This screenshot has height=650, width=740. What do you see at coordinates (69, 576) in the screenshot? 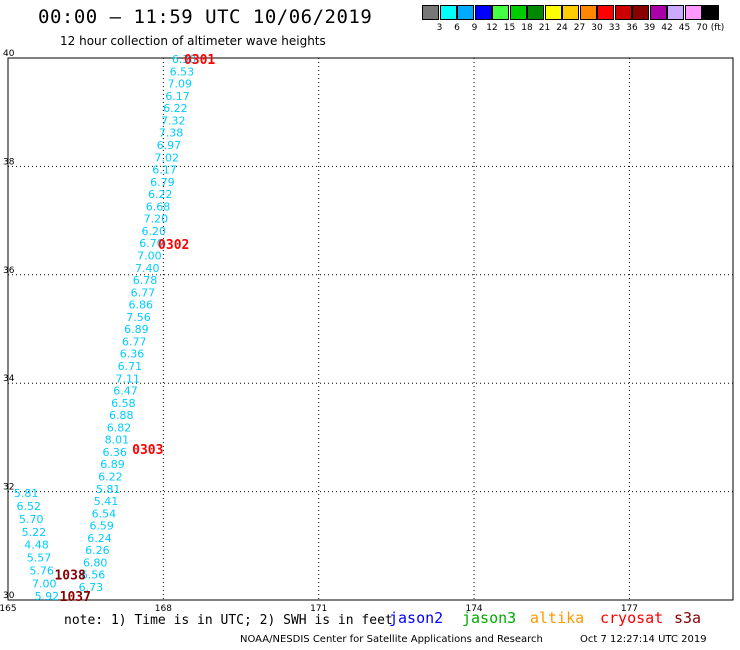
I see `pass-time-label: 1038` at bounding box center [69, 576].